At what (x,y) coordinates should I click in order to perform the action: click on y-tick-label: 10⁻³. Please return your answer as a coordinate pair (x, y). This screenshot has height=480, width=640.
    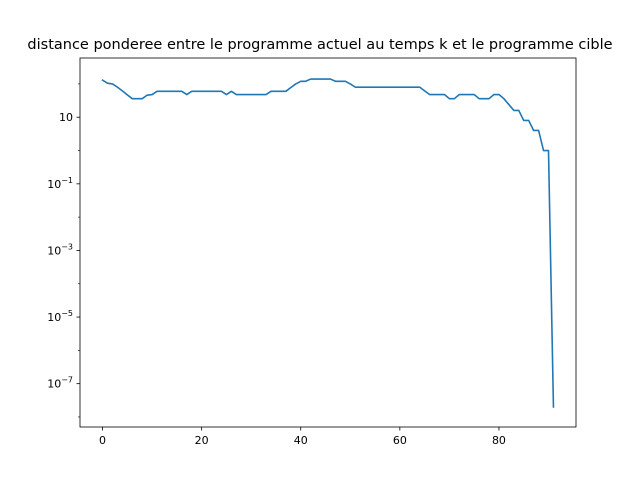
    Looking at the image, I should click on (60, 249).